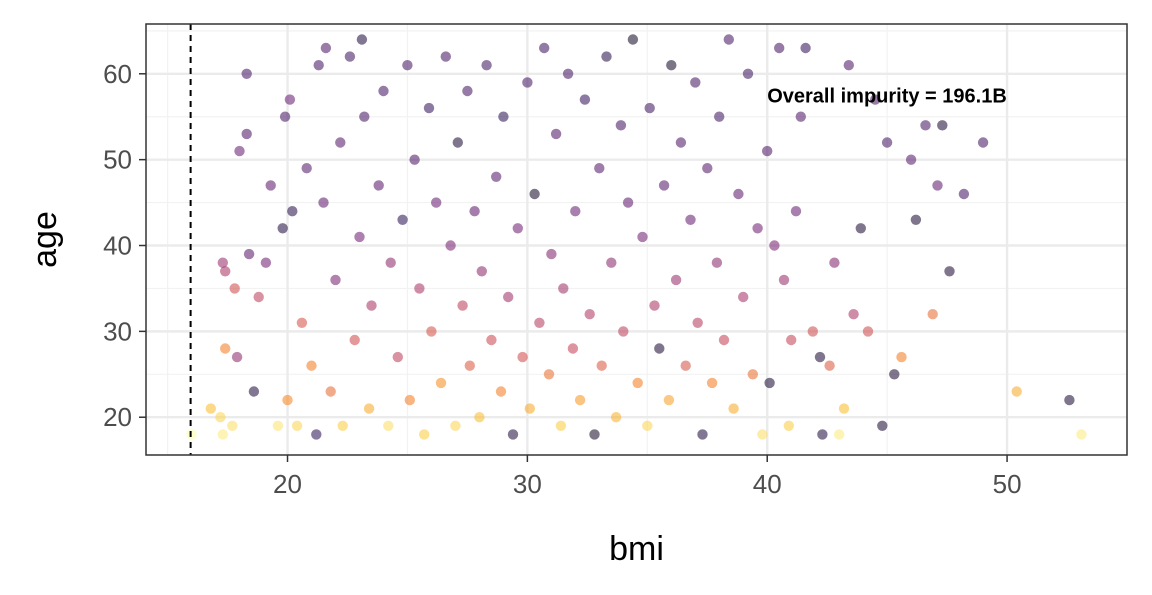  I want to click on x-axis-title: bmi, so click(636, 549).